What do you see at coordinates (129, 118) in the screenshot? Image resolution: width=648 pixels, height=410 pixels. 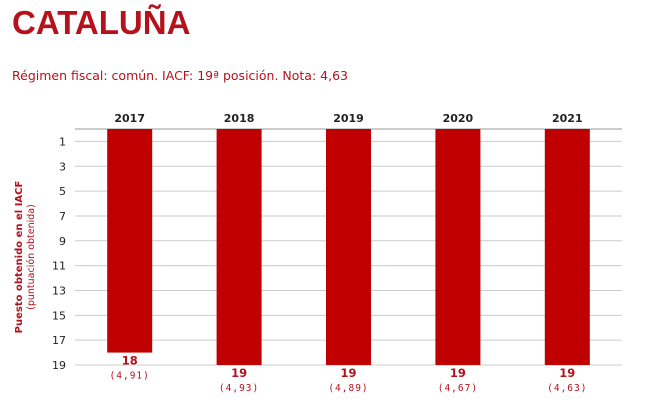 I see `x-tick-label: 2017` at bounding box center [129, 118].